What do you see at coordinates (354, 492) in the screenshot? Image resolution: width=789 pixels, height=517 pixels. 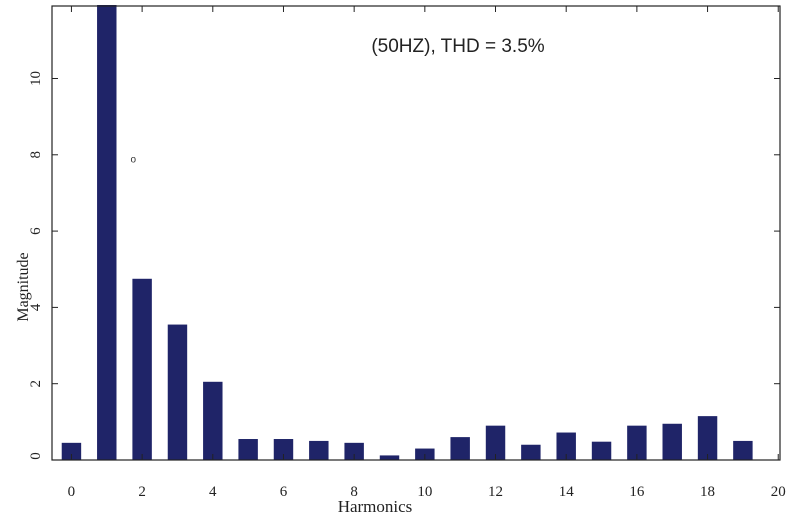 I see `x-tick-label: 8` at bounding box center [354, 492].